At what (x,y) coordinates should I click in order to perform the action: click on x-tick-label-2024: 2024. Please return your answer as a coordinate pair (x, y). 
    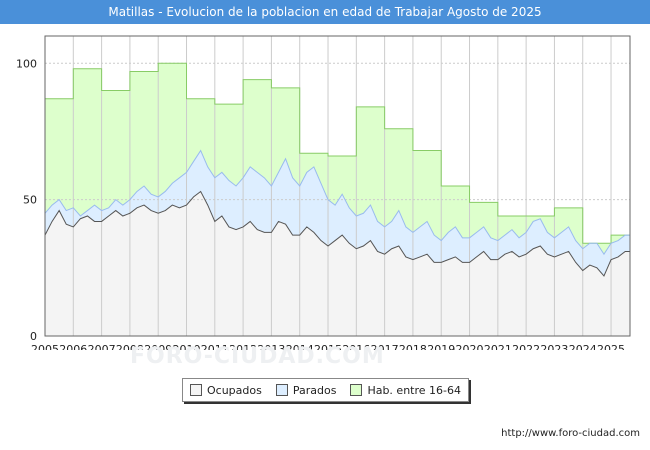
    Looking at the image, I should click on (583, 346).